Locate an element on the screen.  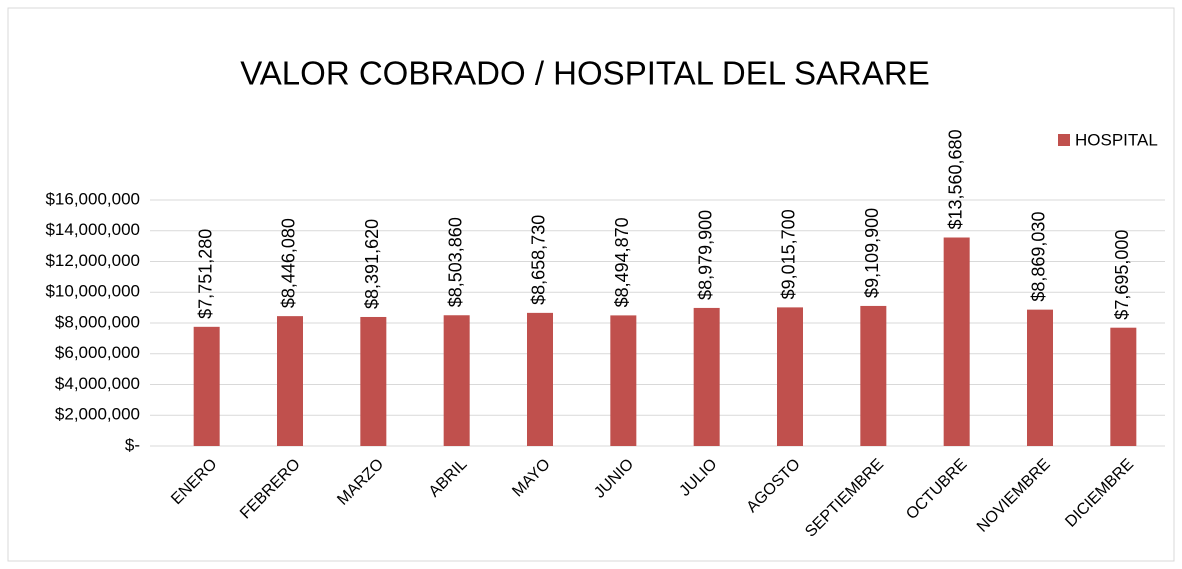
value-label: $9,109,900 is located at coordinates (872, 253).